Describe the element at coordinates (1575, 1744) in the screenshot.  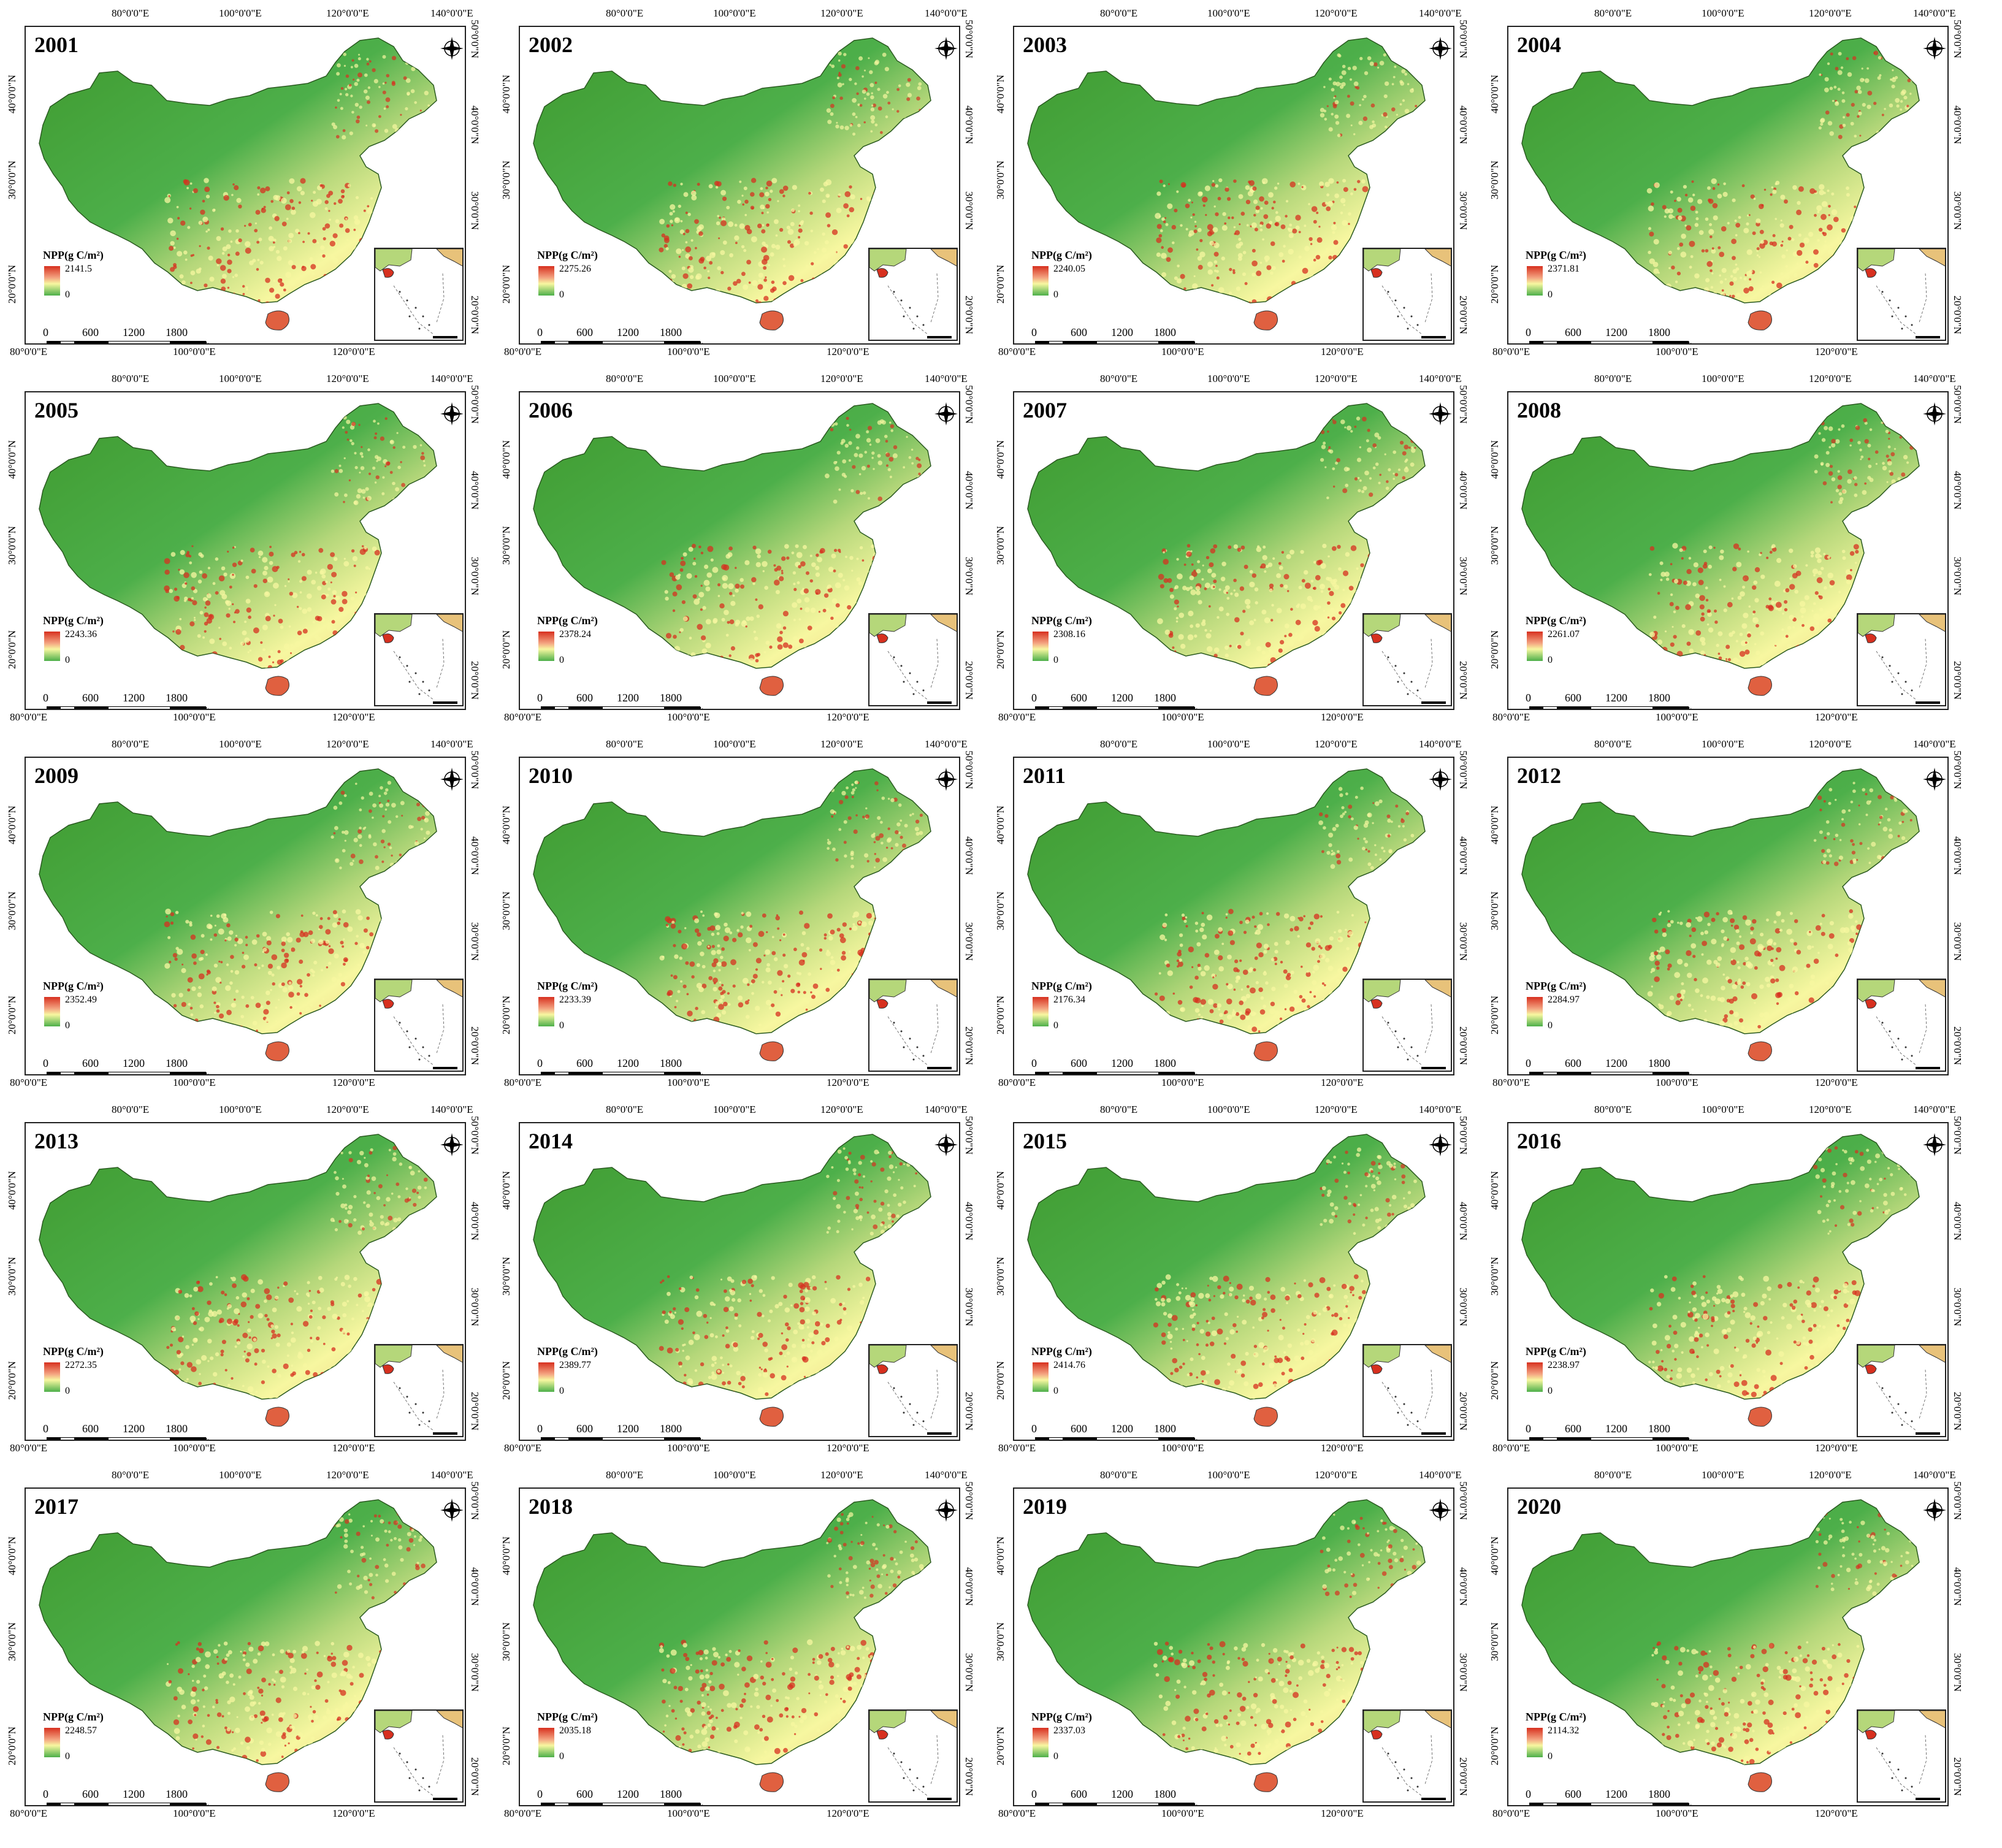
I see `npp-legend: NPP(g C/m²) 2114.32 0` at that location.